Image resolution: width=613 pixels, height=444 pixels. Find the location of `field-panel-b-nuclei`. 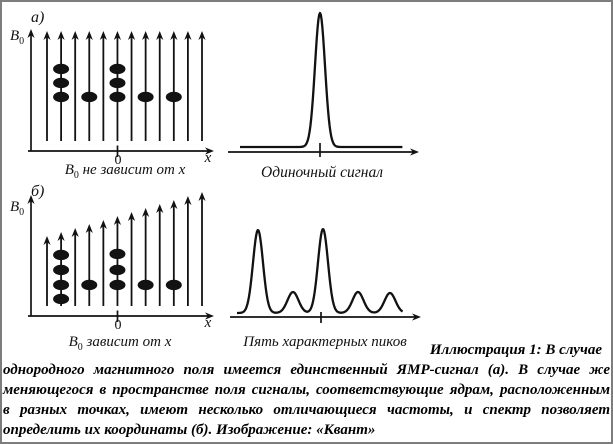

field-panel-b-nuclei is located at coordinates (117, 276).